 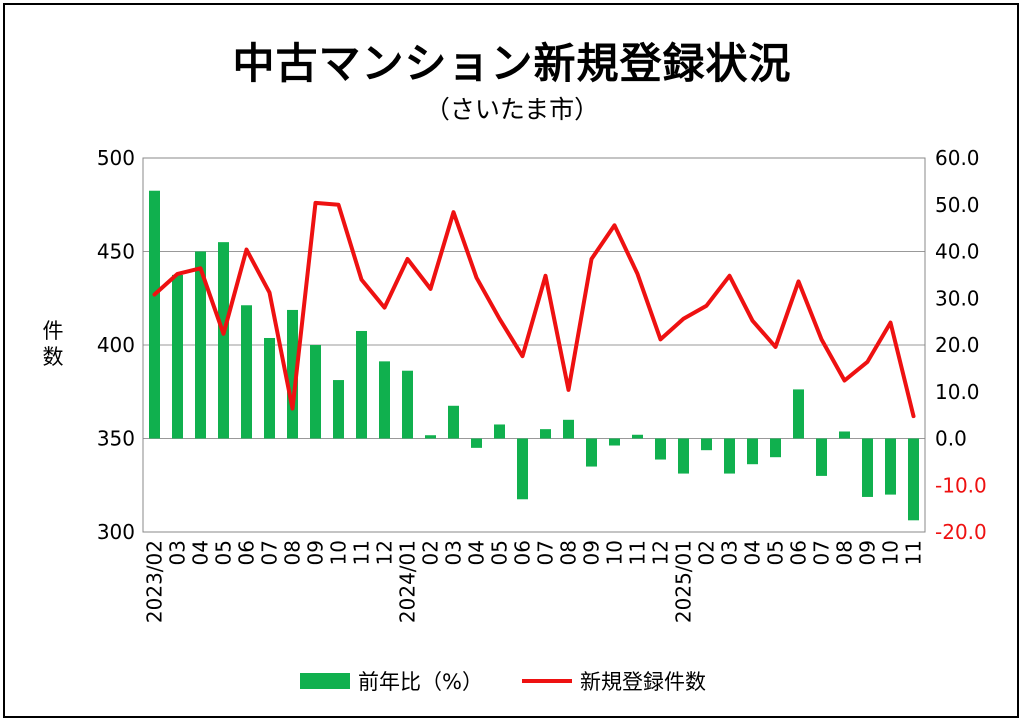 I want to click on left-tick-label: 300, so click(x=116, y=532).